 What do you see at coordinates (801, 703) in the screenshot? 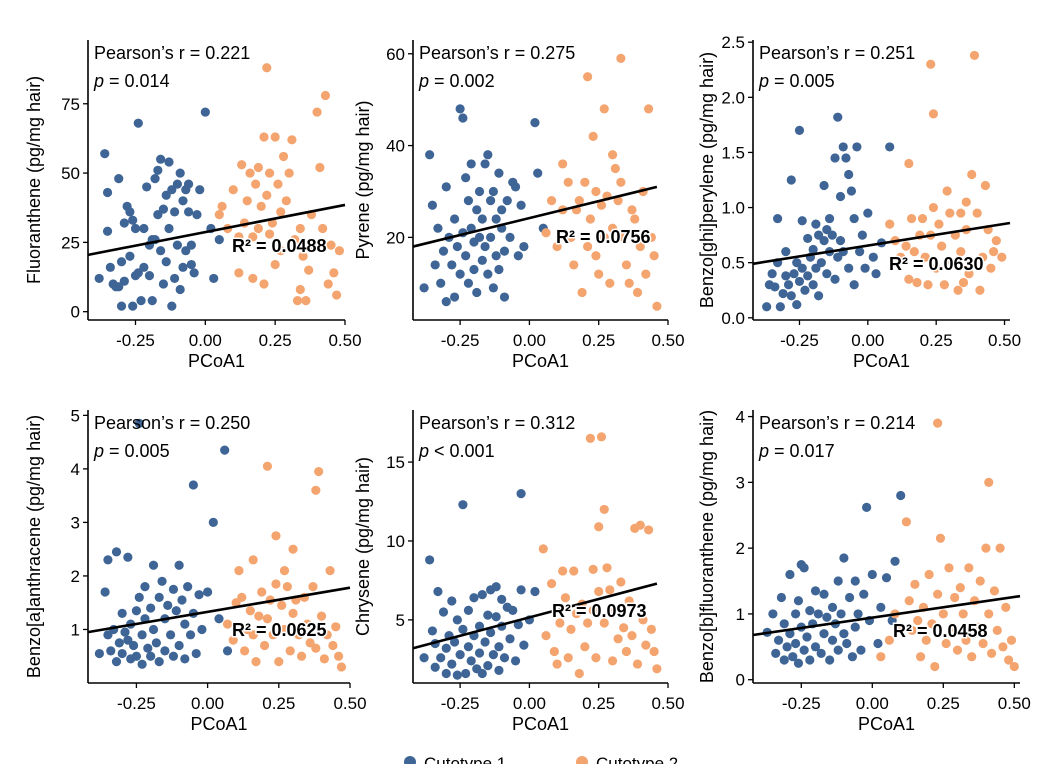
I see `x-tick-label: -0.25` at bounding box center [801, 703].